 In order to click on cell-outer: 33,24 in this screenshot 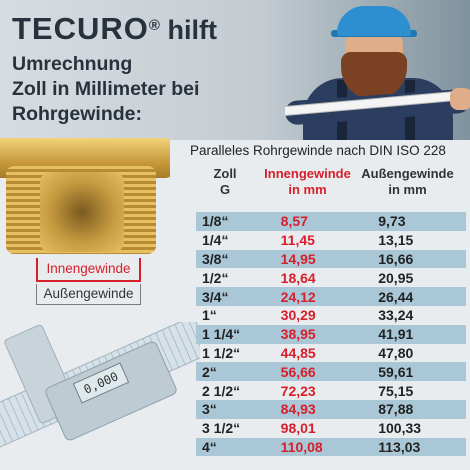, I will do `click(396, 315)`.